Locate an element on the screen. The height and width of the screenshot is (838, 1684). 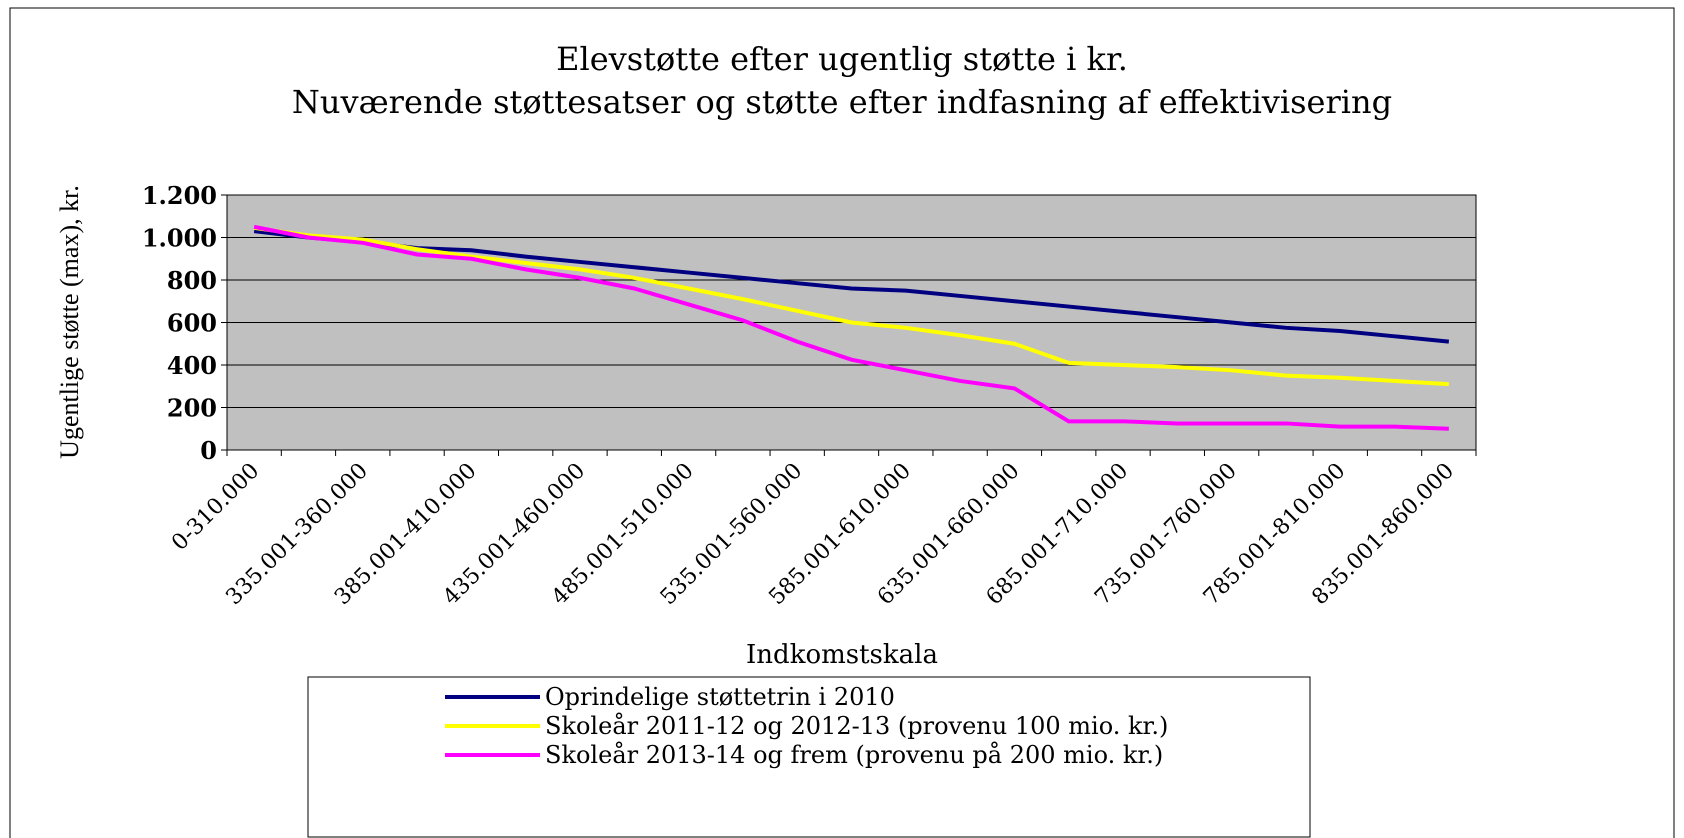
y-tick-label: 400 is located at coordinates (192, 365).